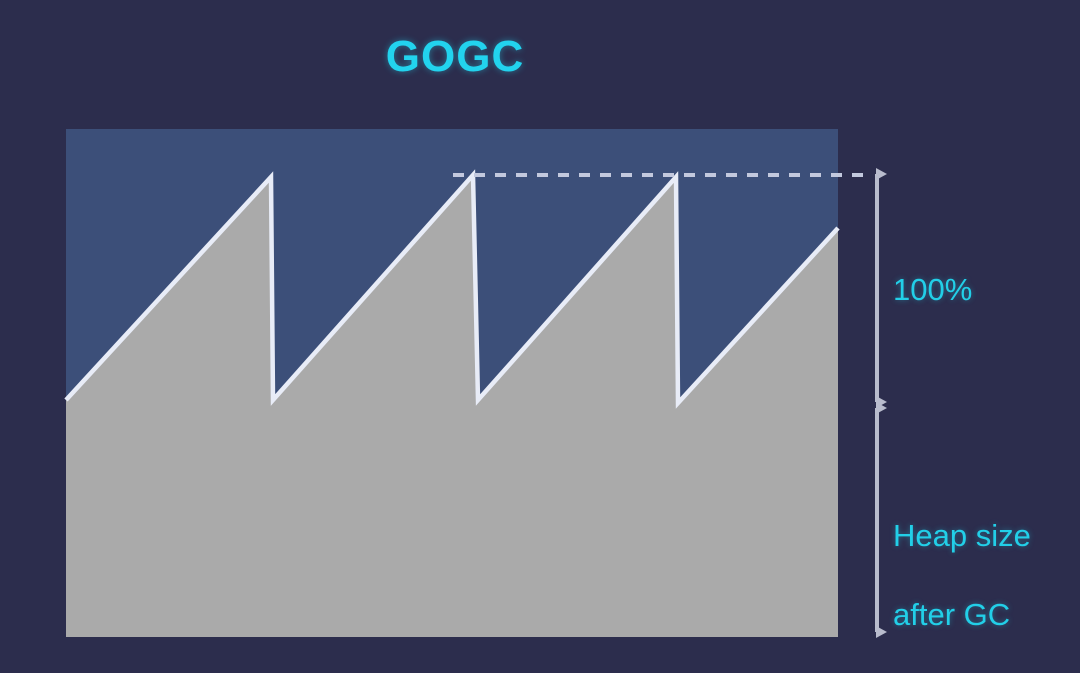 This screenshot has width=1080, height=673. Describe the element at coordinates (962, 535) in the screenshot. I see `label-heap-line1: Heap size` at that location.